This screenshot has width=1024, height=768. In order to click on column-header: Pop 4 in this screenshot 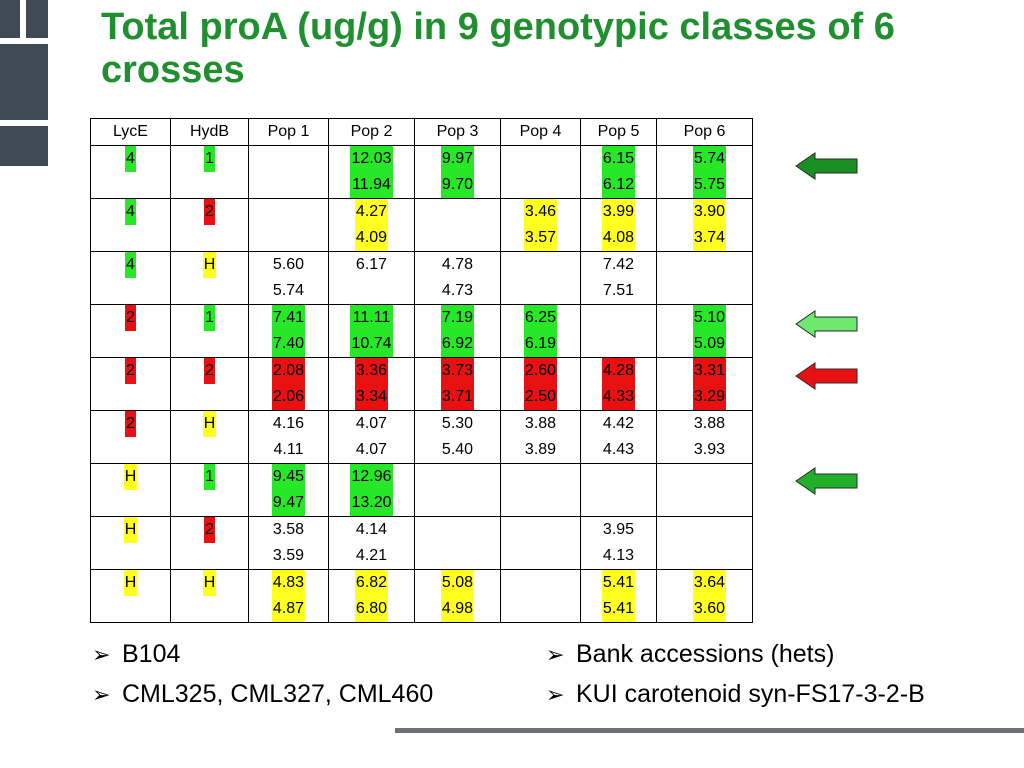, I will do `click(540, 132)`.